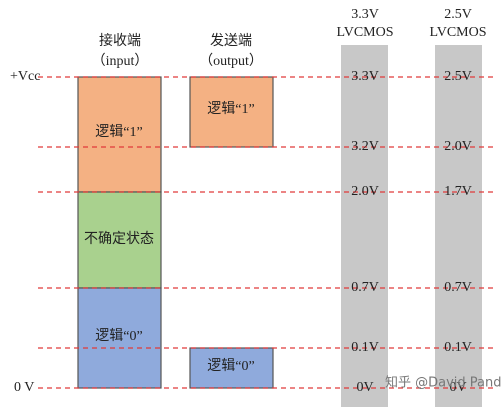 The height and width of the screenshot is (407, 501). What do you see at coordinates (120, 61) in the screenshot?
I see `header: （input）` at bounding box center [120, 61].